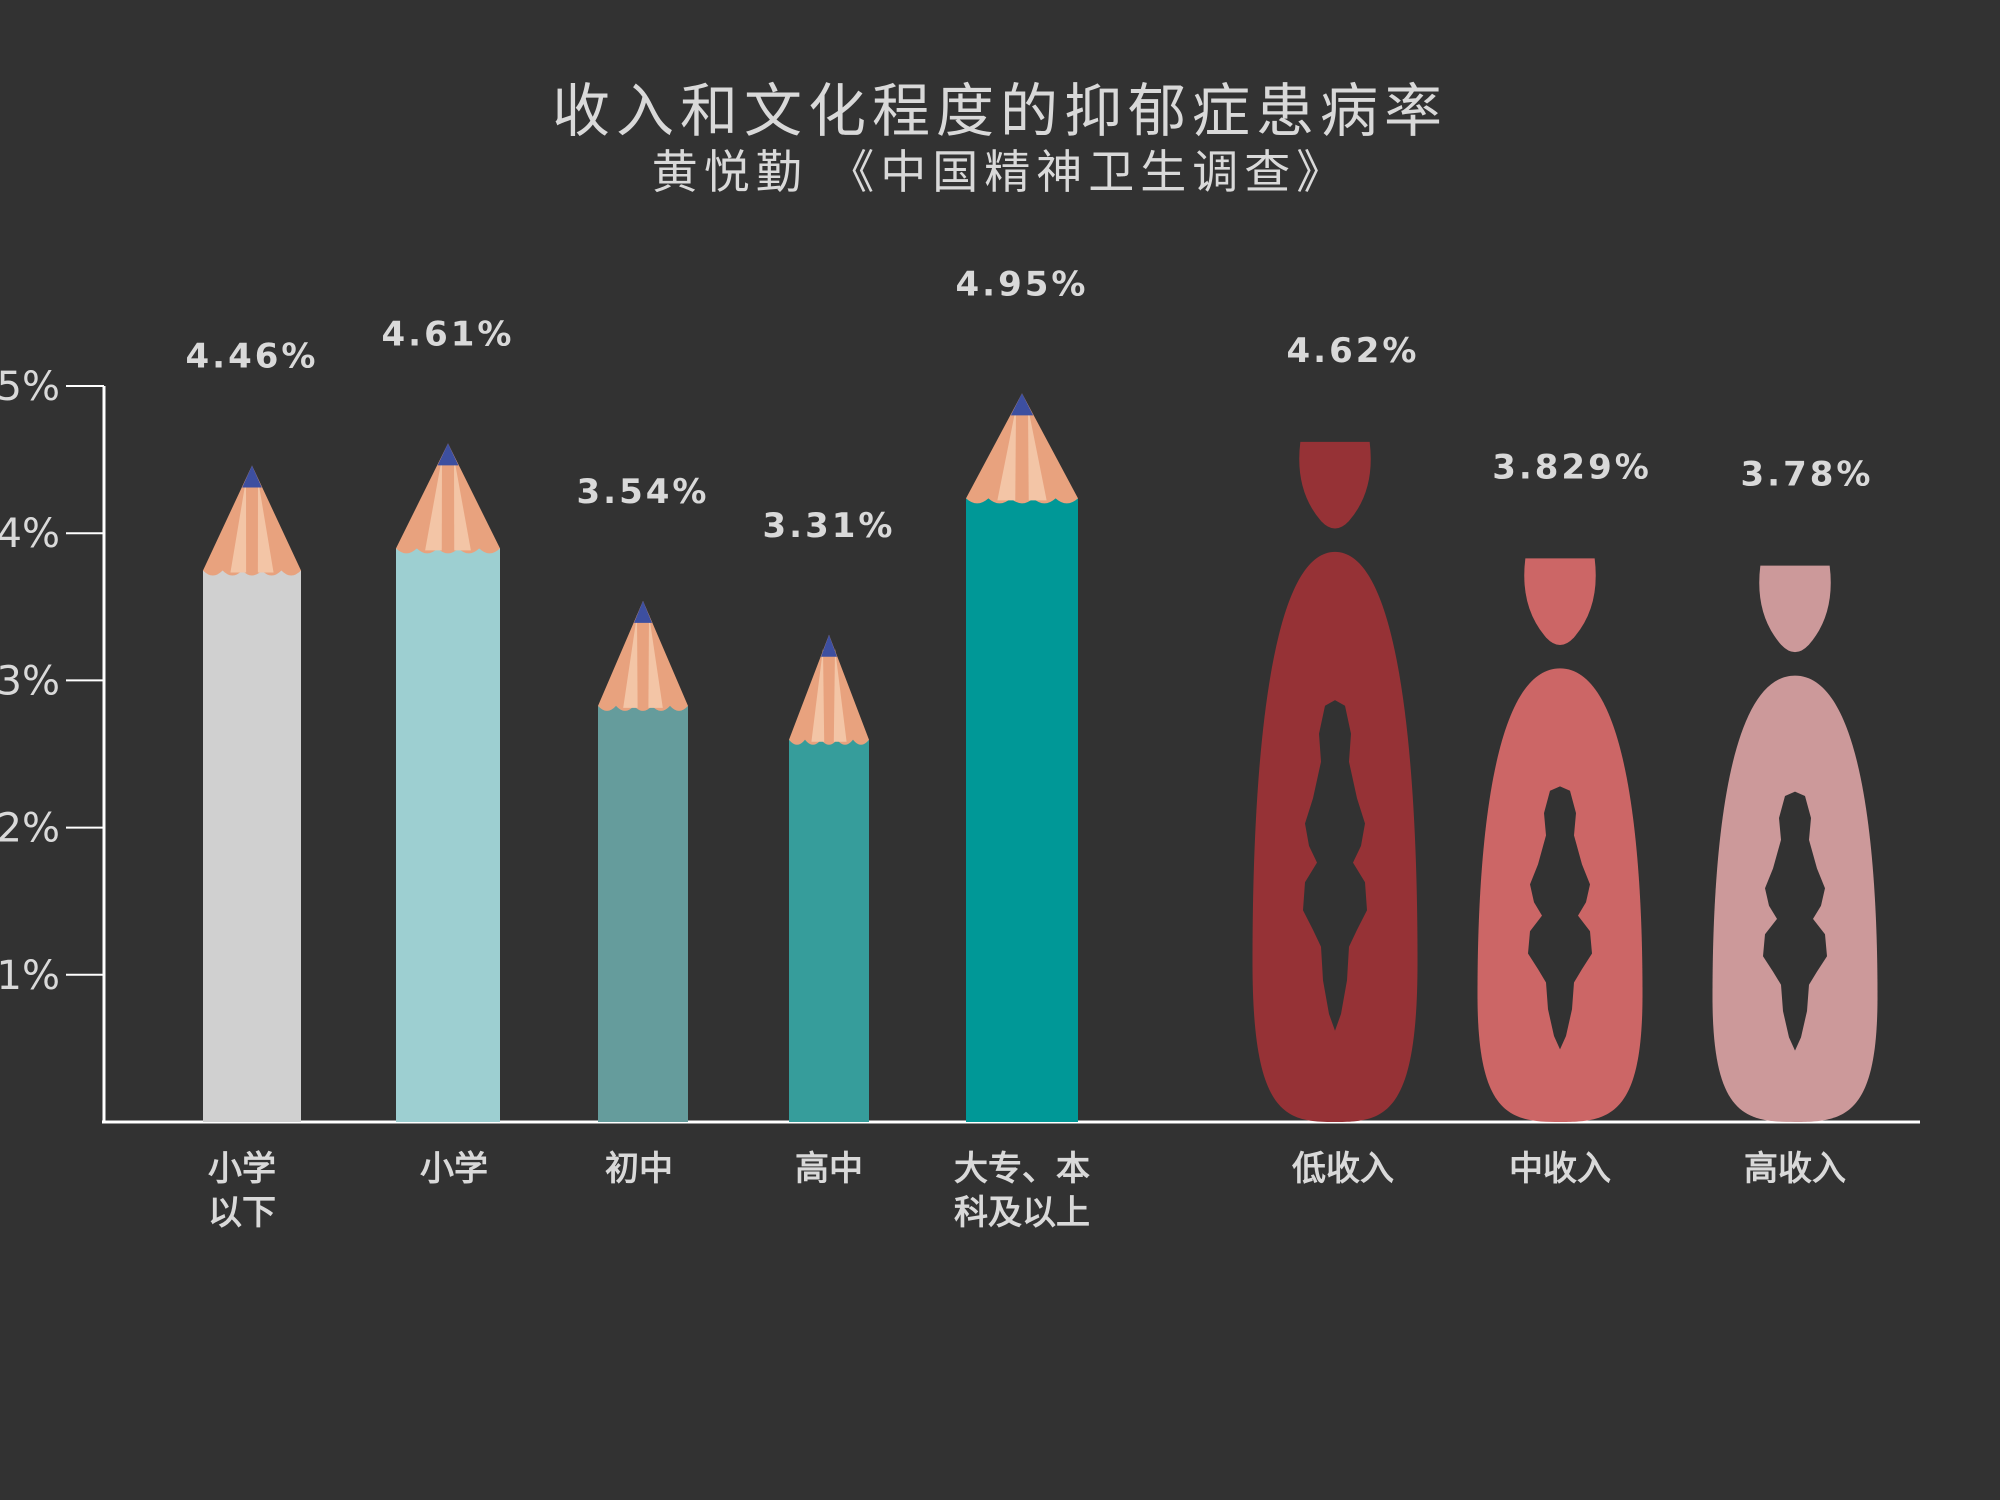 The width and height of the screenshot is (2000, 1500). Describe the element at coordinates (30, 681) in the screenshot. I see `y-tick-label: 3%` at that location.